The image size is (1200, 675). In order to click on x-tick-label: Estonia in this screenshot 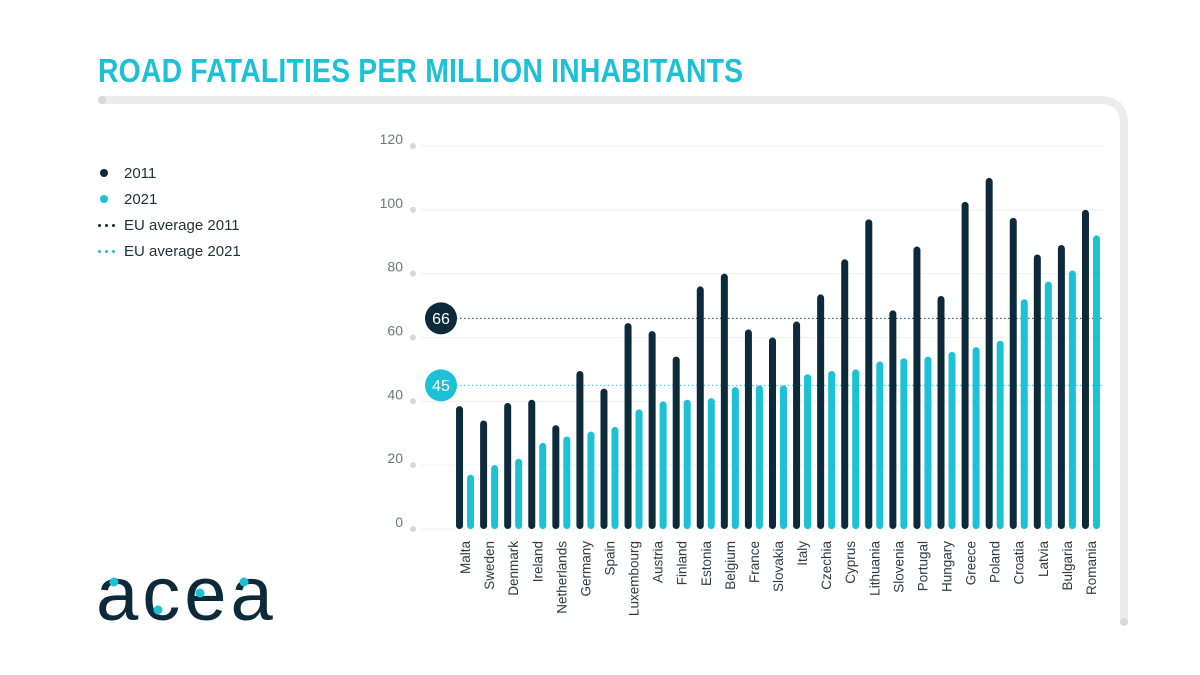, I will do `click(706, 564)`.